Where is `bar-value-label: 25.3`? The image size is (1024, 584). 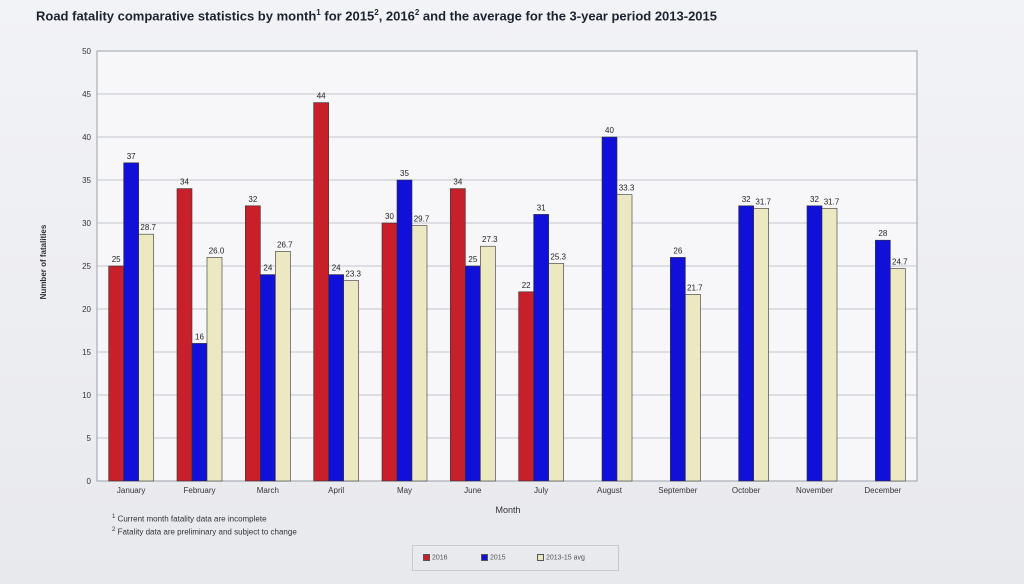 bar-value-label: 25.3 is located at coordinates (558, 256).